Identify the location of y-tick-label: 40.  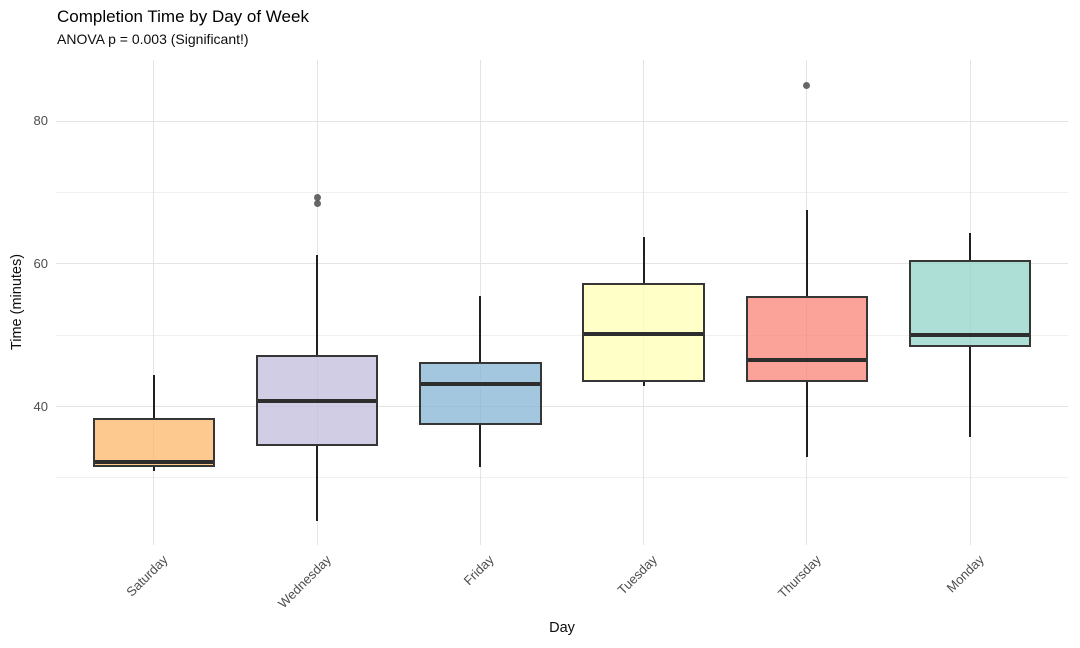
(40, 406).